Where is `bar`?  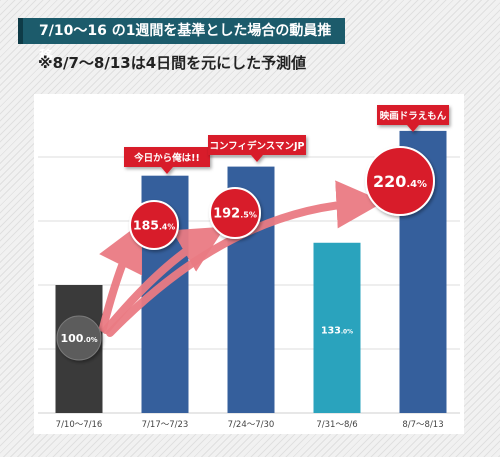
bar is located at coordinates (337, 327).